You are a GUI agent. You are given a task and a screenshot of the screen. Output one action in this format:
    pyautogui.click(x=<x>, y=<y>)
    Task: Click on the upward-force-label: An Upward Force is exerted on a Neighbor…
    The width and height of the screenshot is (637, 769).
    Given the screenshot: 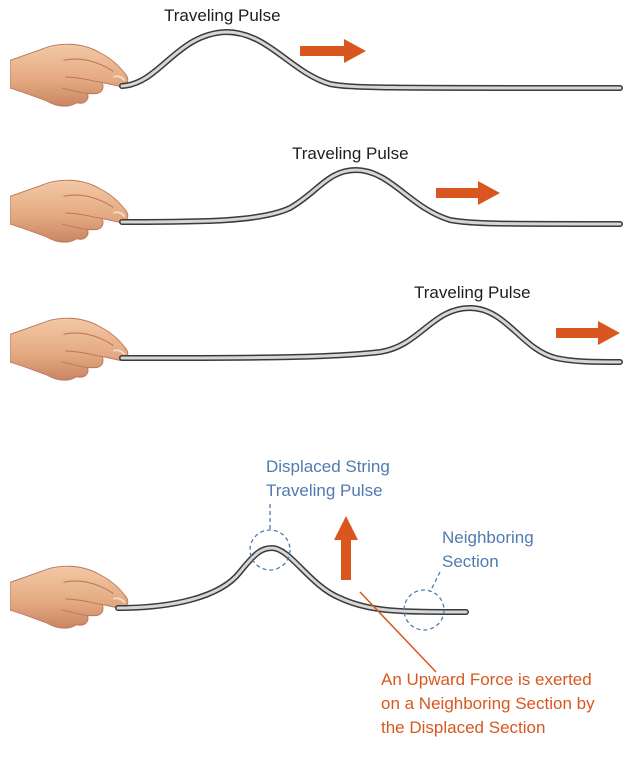 What is the action you would take?
    pyautogui.click(x=488, y=704)
    